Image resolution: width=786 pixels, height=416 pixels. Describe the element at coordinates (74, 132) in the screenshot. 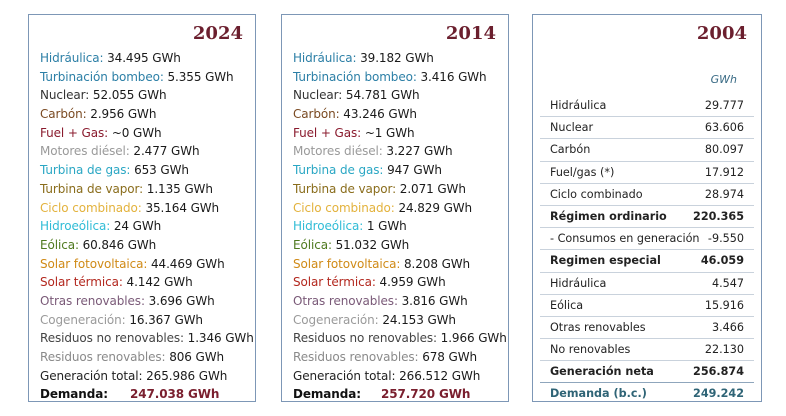

I see `row-label: Fuel + Gas:` at that location.